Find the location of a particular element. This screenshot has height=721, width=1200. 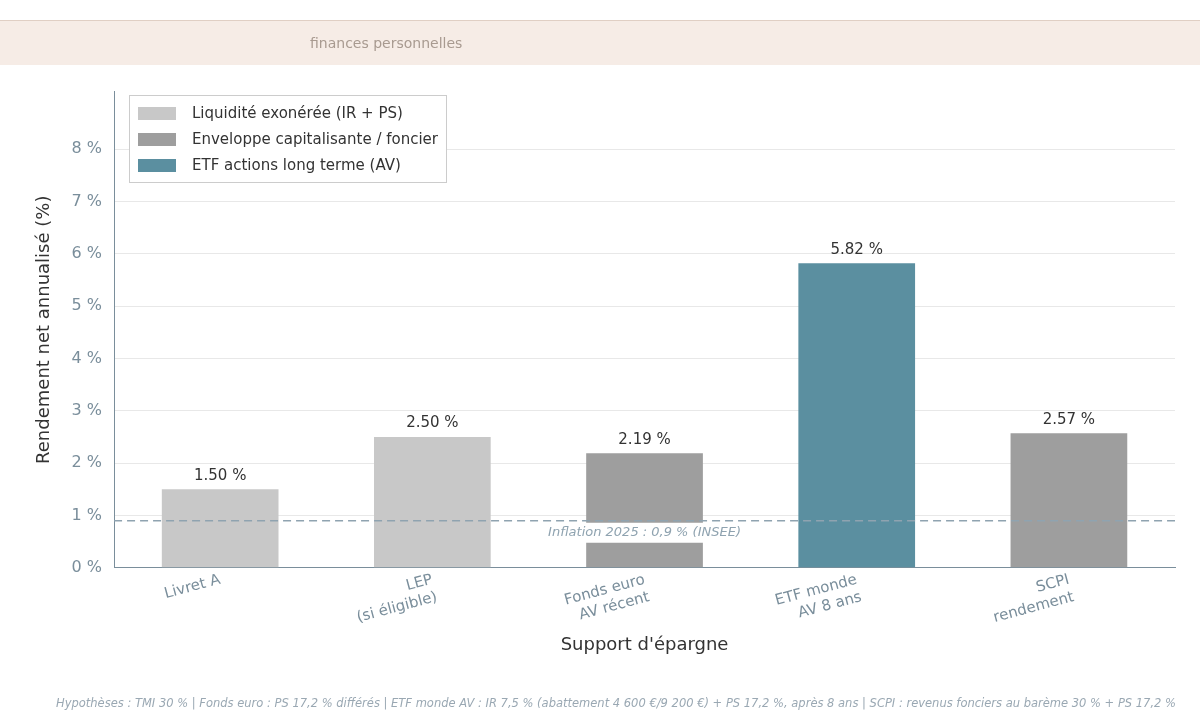

y-tick-label: 5 % is located at coordinates (87, 305).